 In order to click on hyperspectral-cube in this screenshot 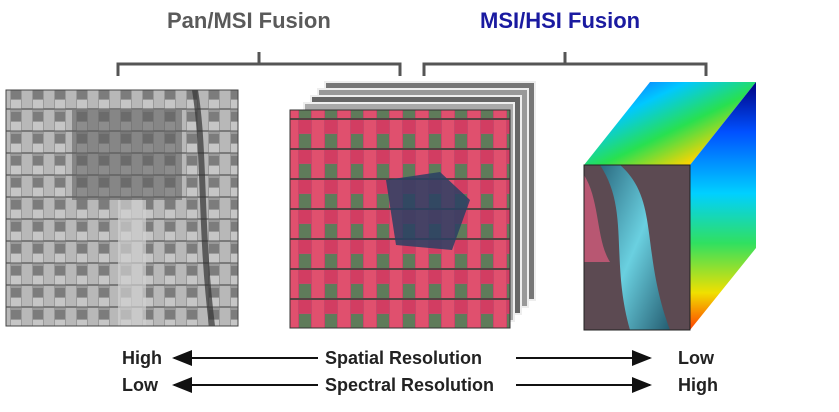, I will do `click(669, 206)`.